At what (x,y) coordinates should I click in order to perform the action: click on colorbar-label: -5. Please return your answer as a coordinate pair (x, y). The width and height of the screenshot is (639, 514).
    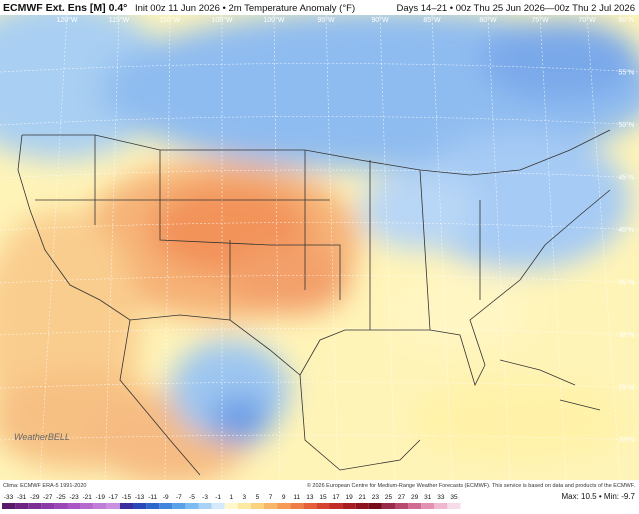
    Looking at the image, I should click on (192, 497).